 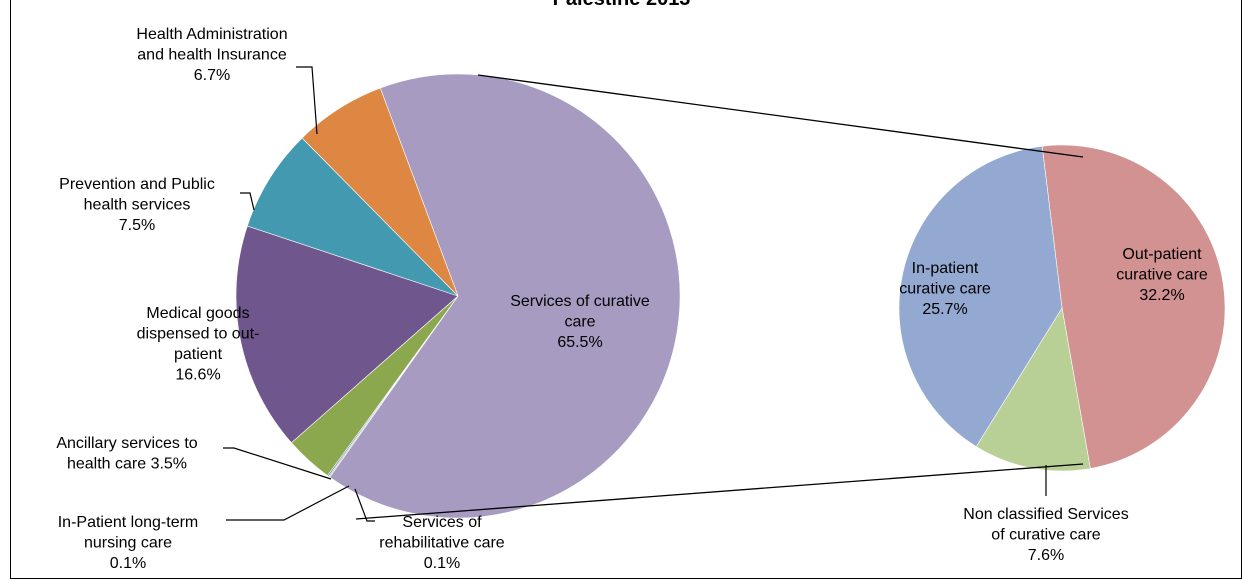 I want to click on label-rehab-line-1: rehabilitative care, so click(x=442, y=543).